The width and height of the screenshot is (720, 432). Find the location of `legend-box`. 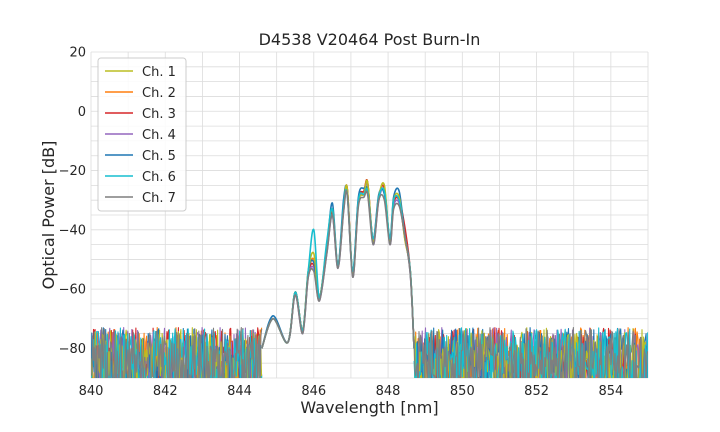

legend-box is located at coordinates (142, 134).